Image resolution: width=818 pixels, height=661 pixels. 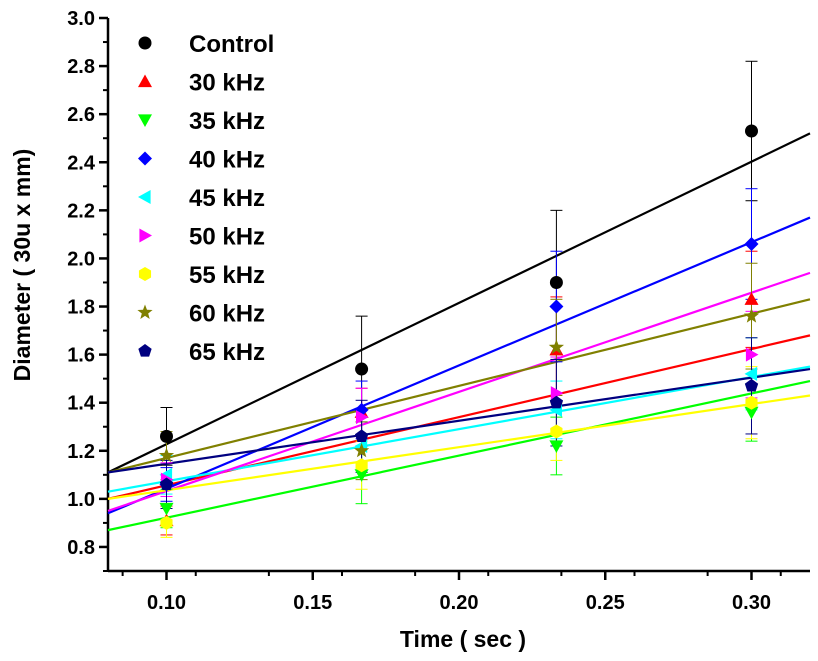 I want to click on y-tick-label: 2.2, so click(x=81, y=211).